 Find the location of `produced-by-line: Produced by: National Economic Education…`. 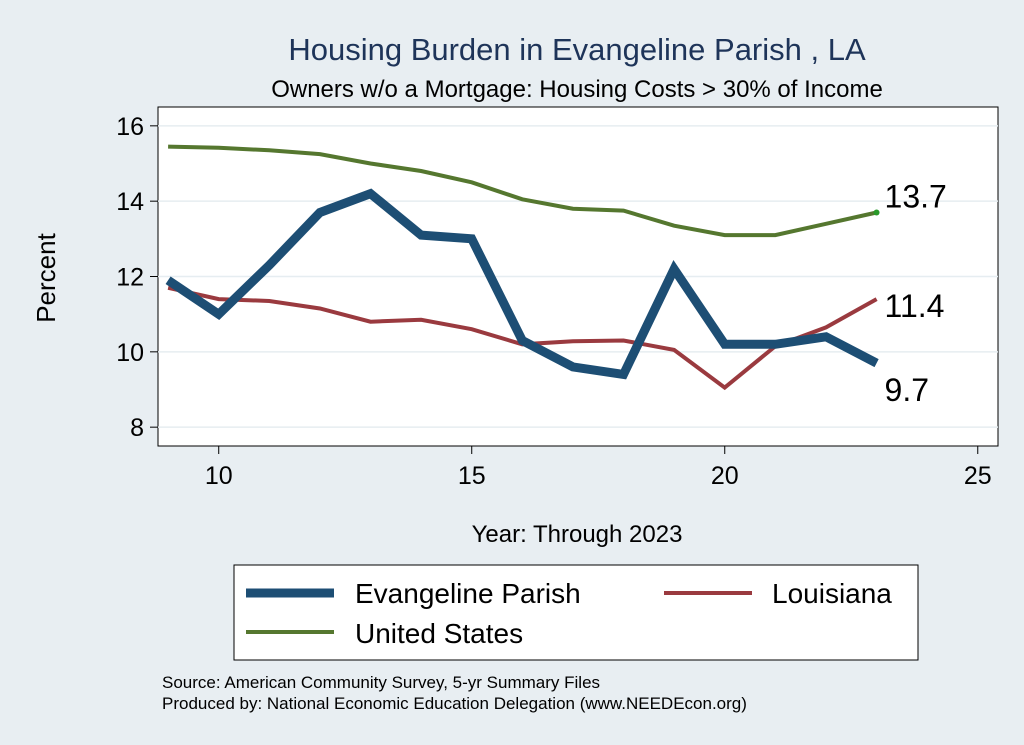

produced-by-line: Produced by: National Economic Education… is located at coordinates (454, 703).